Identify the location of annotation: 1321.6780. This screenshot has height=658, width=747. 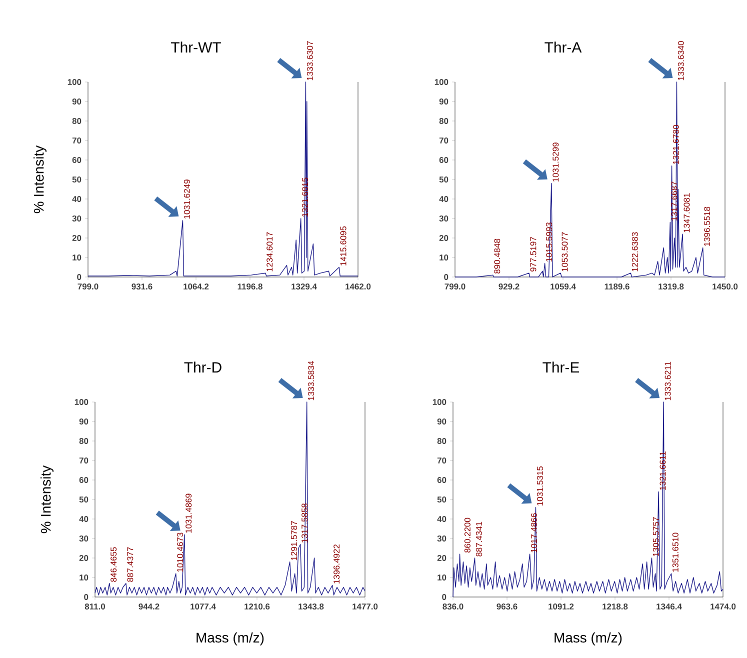
(675, 144).